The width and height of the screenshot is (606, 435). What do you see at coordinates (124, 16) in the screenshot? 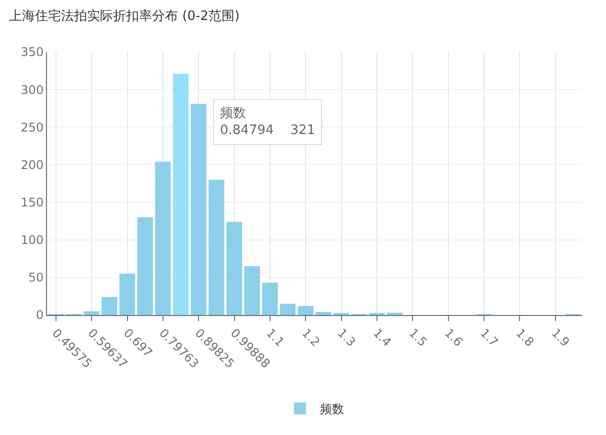
I see `chart-title: 上海住宅法拍实际折扣率分布 (0-2范围)` at bounding box center [124, 16].